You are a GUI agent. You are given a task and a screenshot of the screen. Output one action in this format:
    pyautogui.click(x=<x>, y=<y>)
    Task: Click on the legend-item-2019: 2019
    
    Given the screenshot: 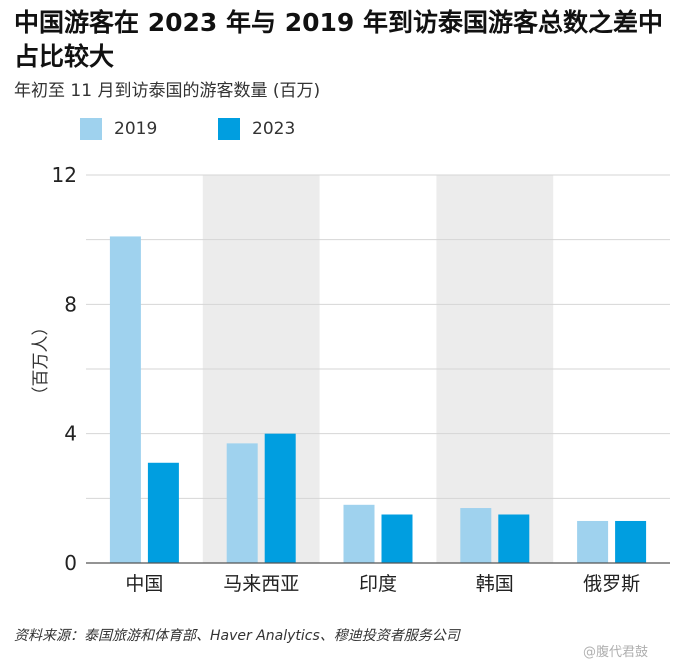 What is the action you would take?
    pyautogui.click(x=118, y=129)
    